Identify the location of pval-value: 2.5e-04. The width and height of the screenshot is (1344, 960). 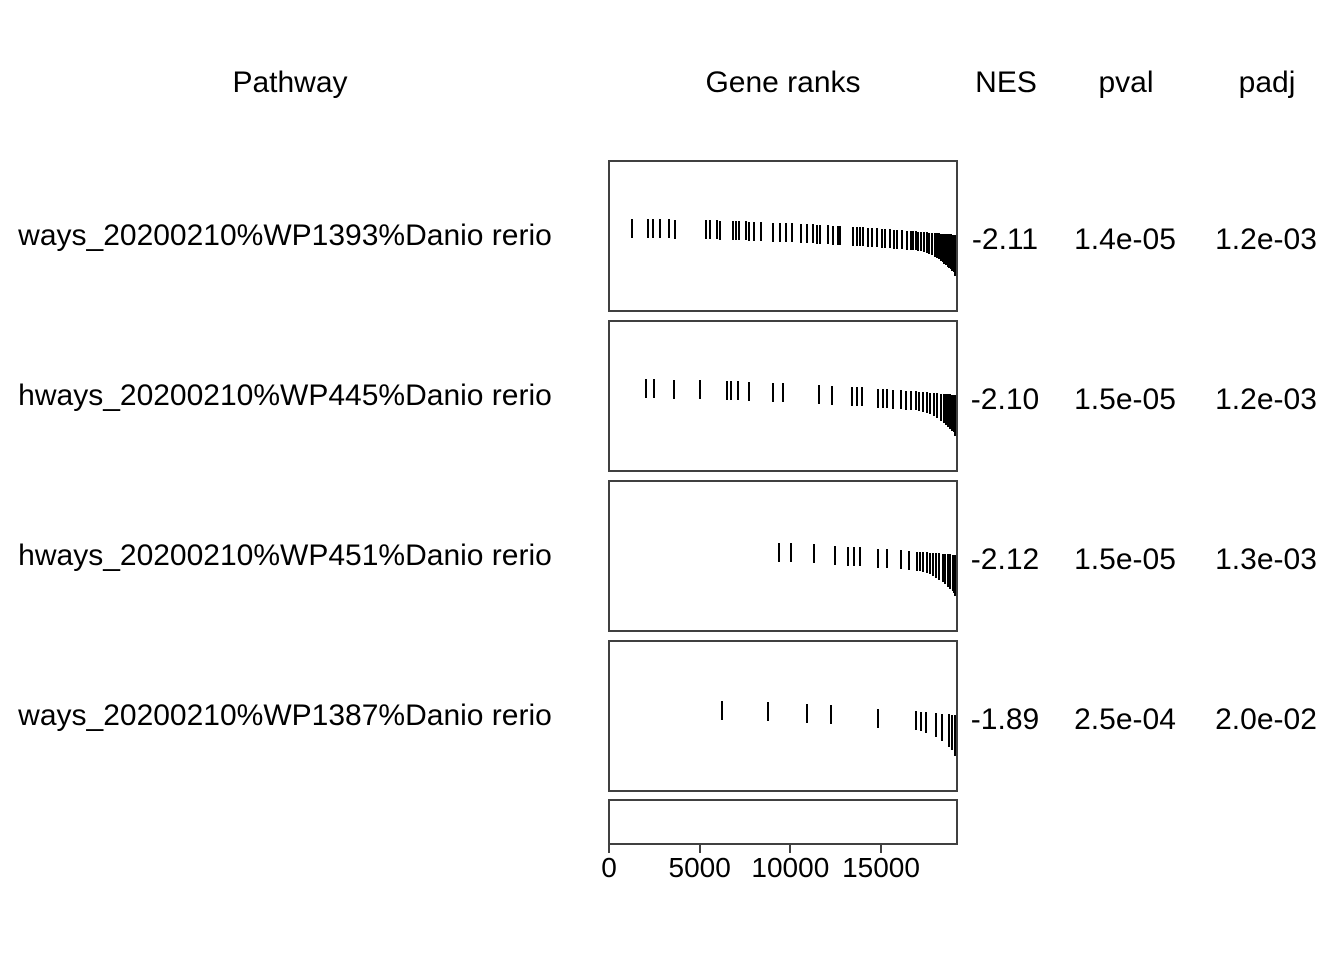
(1125, 719).